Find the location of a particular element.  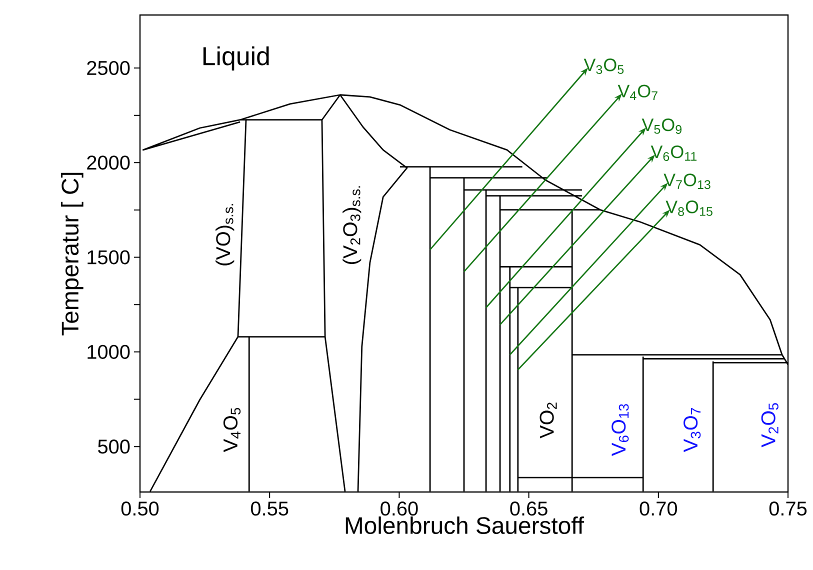

x-tick-label: 0.60 is located at coordinates (399, 509).